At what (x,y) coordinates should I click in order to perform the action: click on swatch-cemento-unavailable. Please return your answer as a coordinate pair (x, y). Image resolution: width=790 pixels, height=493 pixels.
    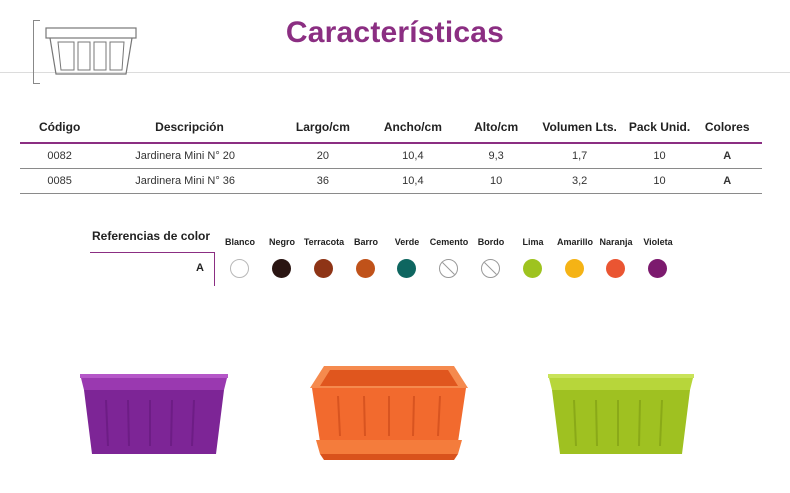
    Looking at the image, I should click on (448, 268).